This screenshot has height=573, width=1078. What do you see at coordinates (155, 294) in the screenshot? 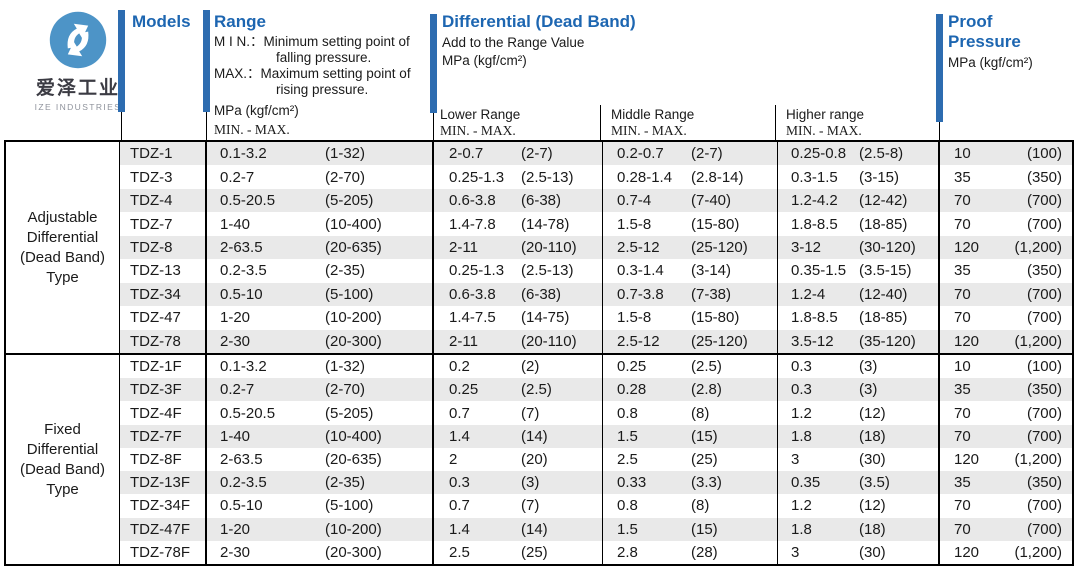
I see `model-name: TDZ-34` at bounding box center [155, 294].